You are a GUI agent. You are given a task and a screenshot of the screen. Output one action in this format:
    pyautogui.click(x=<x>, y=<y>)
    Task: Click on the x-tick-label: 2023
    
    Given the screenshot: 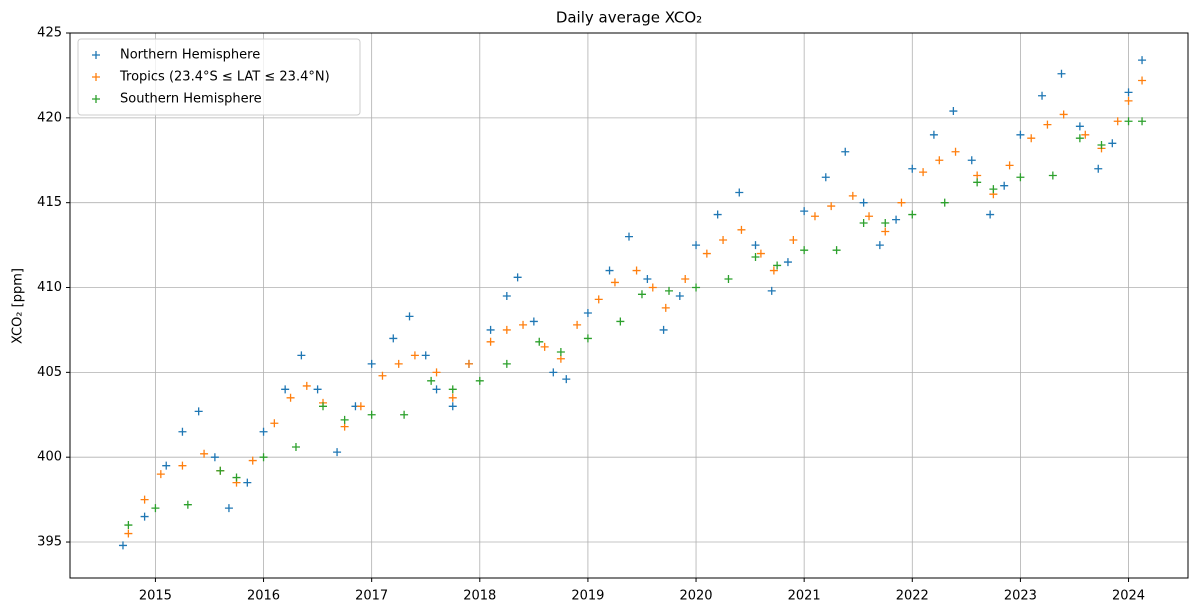 What is the action you would take?
    pyautogui.click(x=1020, y=596)
    